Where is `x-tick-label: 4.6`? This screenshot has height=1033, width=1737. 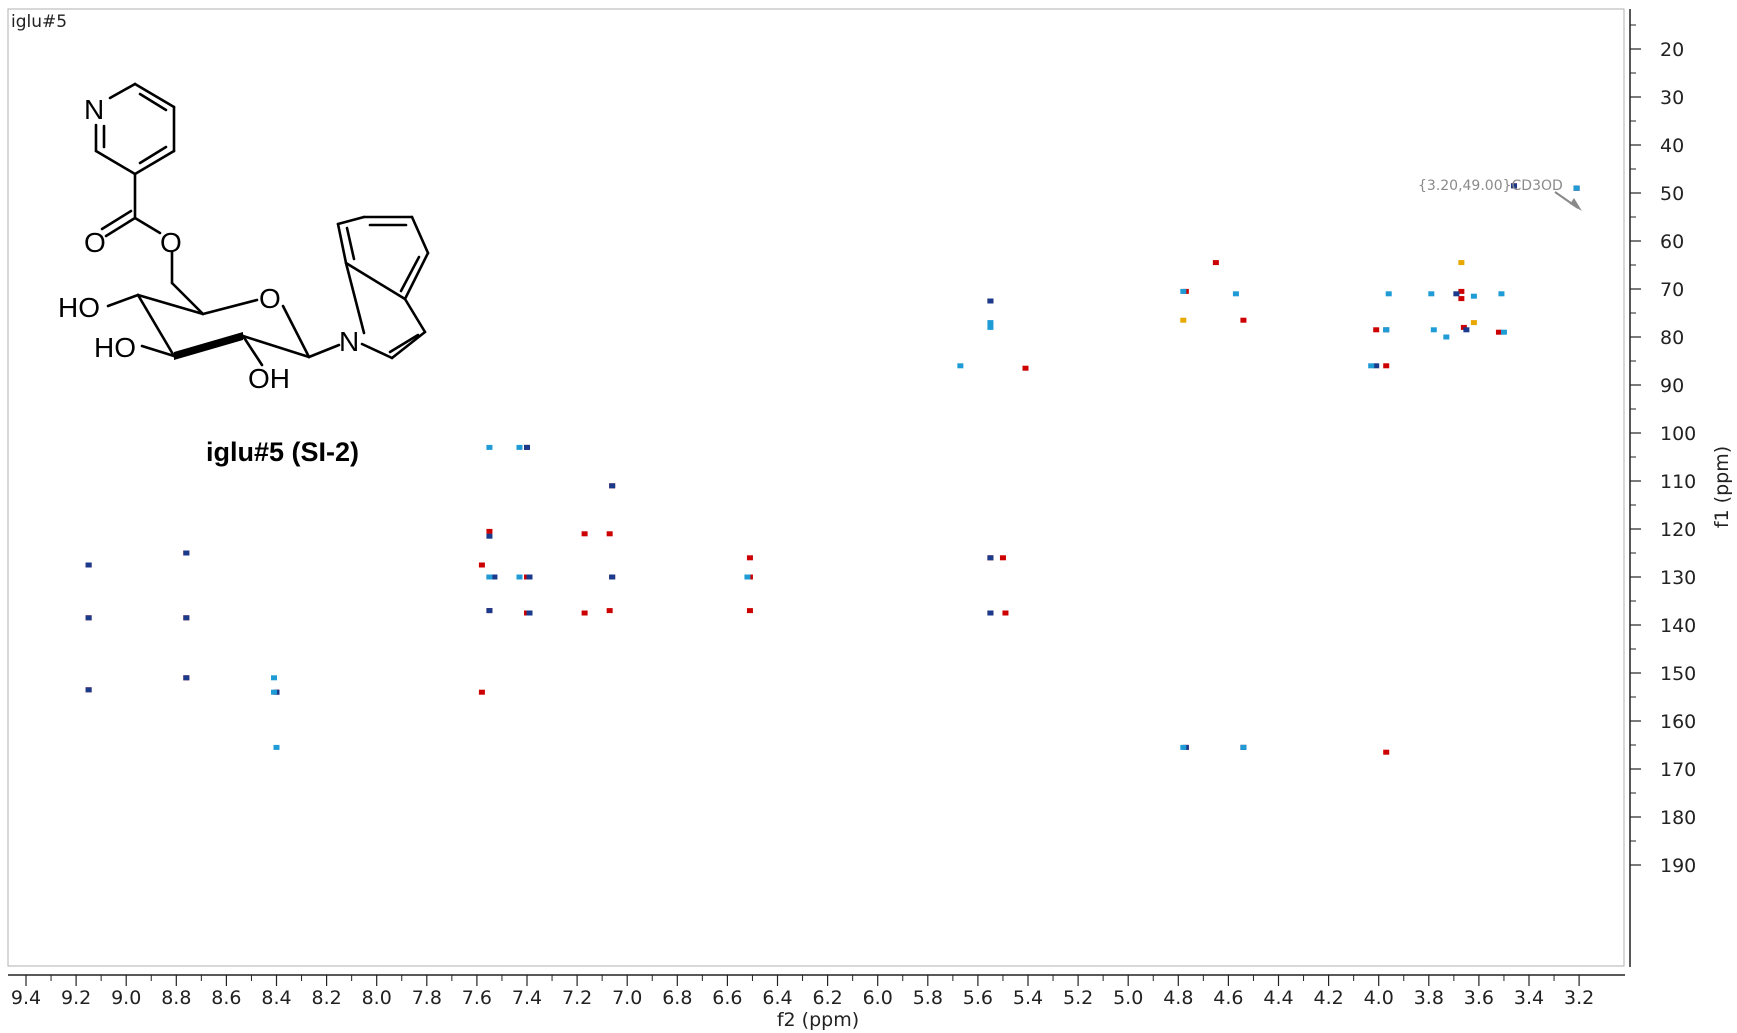
x-tick-label: 4.6 is located at coordinates (1228, 998).